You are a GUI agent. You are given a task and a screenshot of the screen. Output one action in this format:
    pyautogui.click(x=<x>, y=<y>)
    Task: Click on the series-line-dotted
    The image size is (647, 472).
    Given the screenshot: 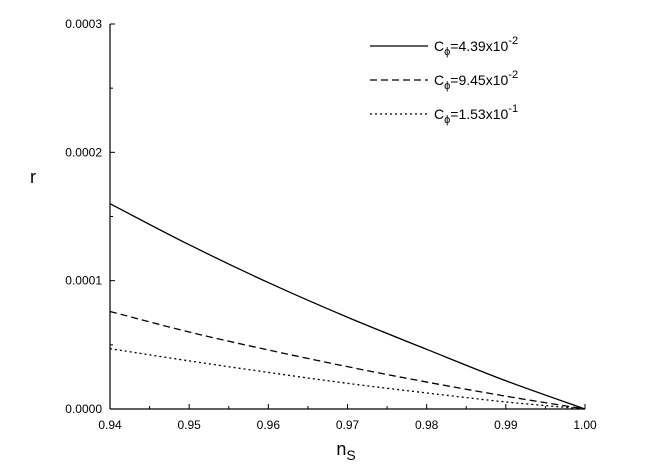 What is the action you would take?
    pyautogui.click(x=347, y=379)
    